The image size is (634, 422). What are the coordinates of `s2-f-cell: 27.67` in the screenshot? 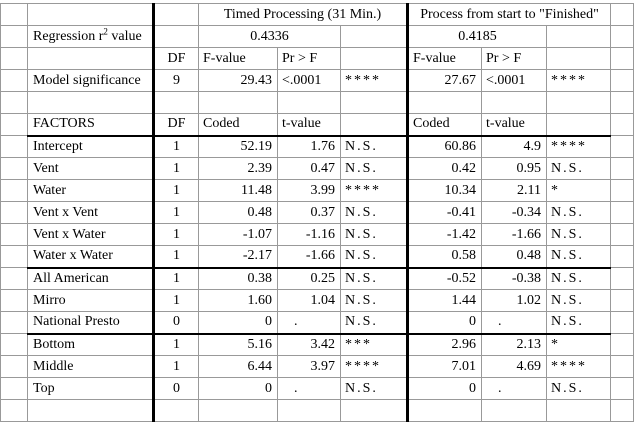 It's located at (445, 80).